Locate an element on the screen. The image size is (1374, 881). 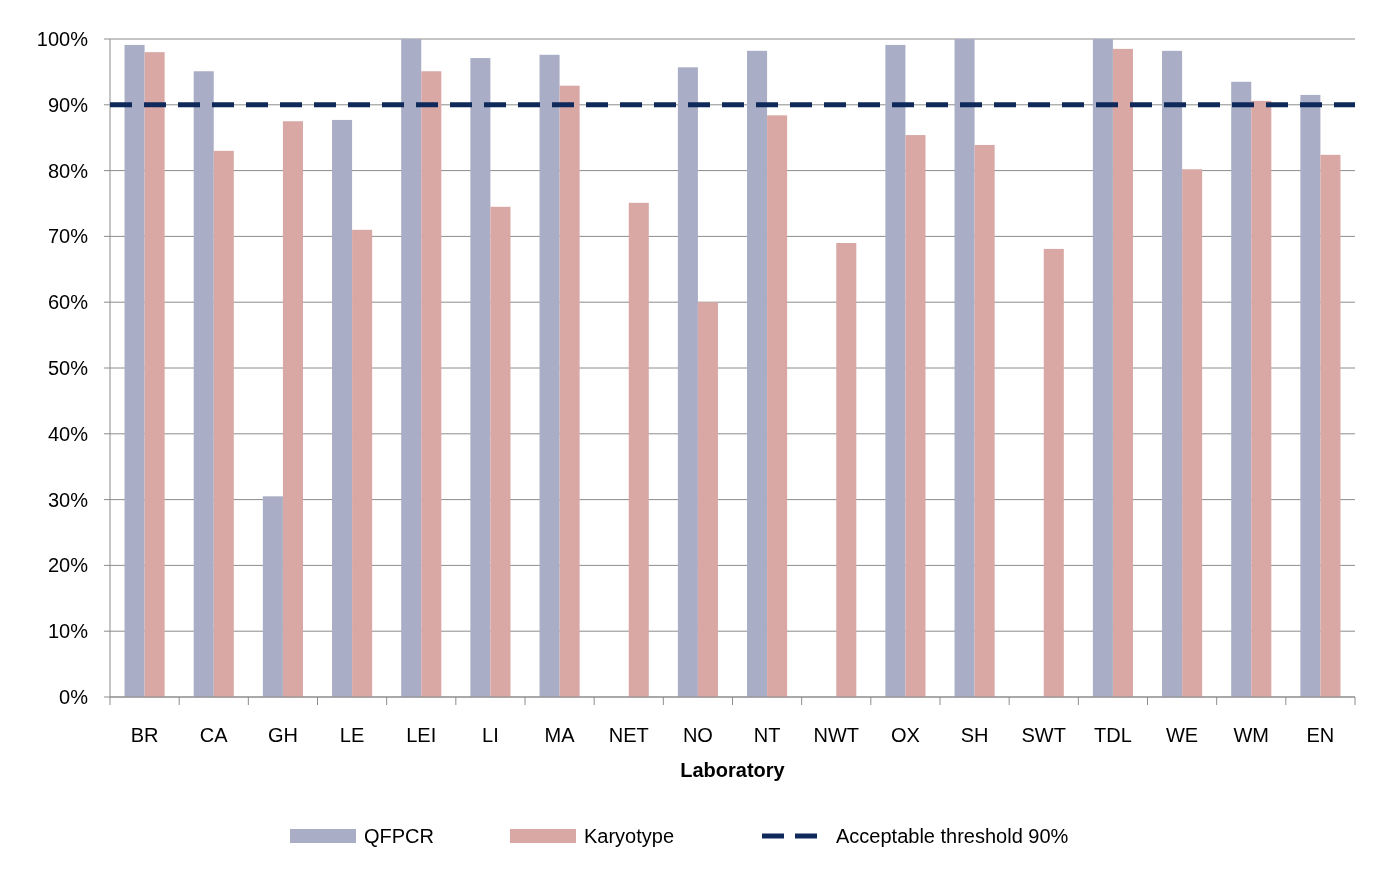
x-axis-title: Laboratory is located at coordinates (733, 770).